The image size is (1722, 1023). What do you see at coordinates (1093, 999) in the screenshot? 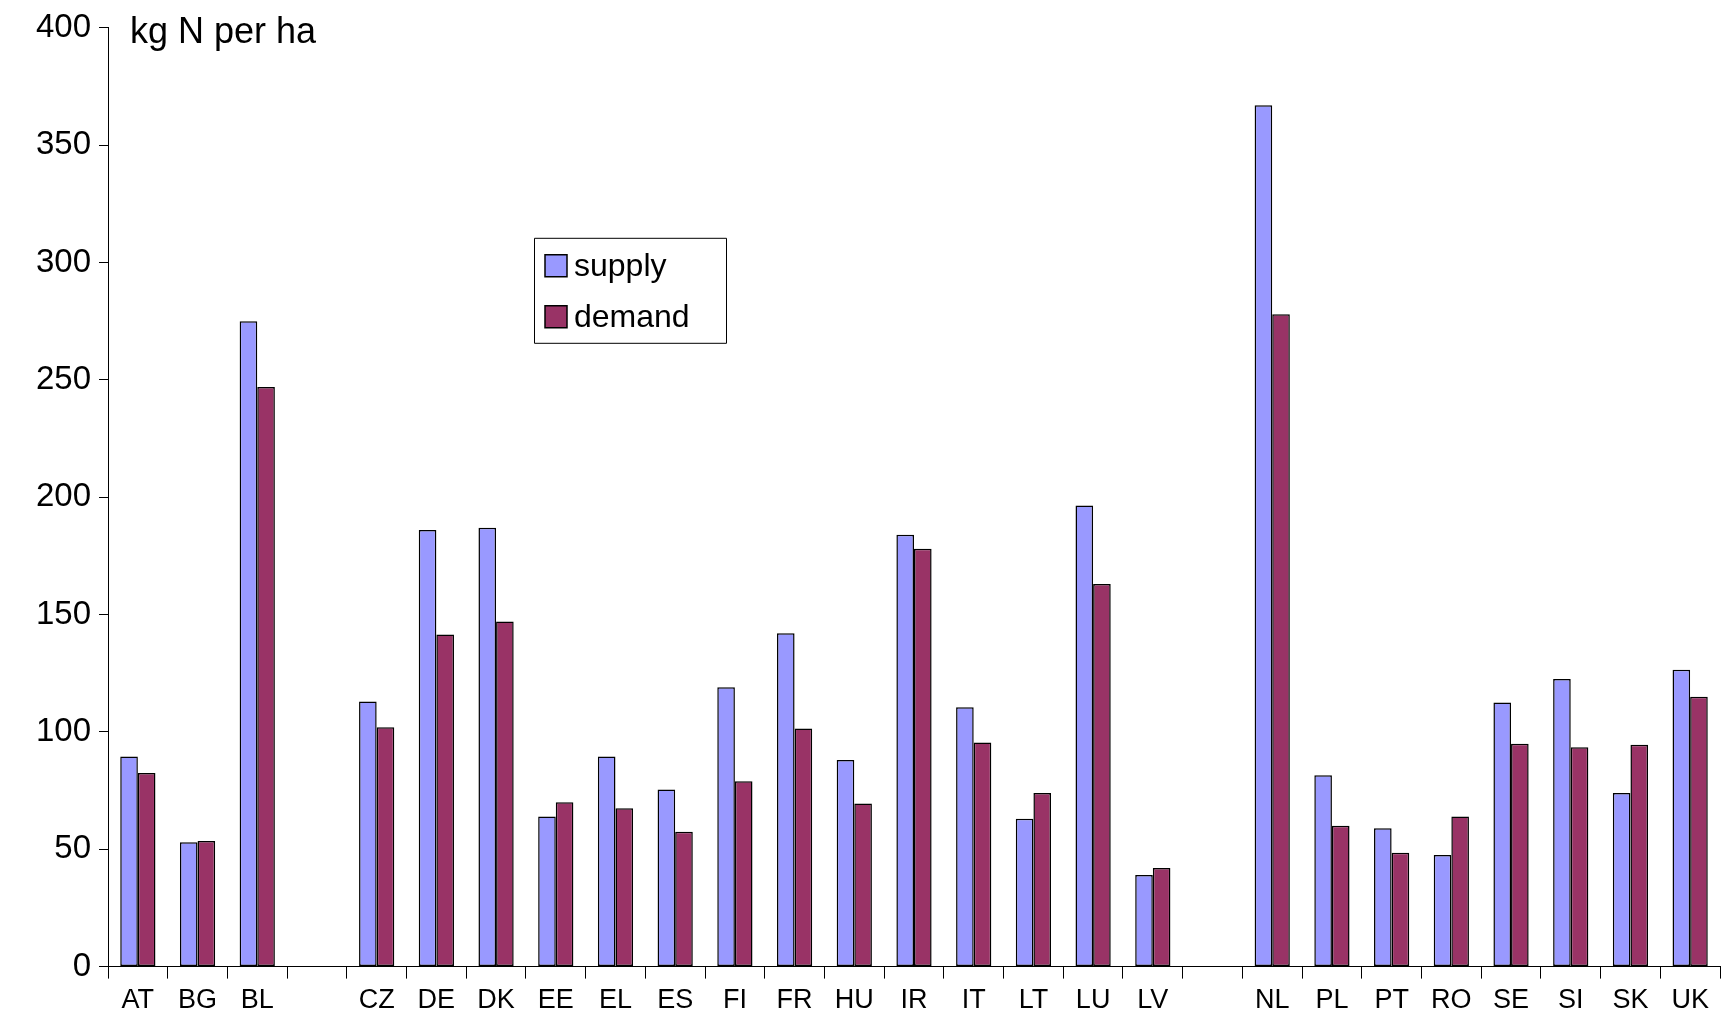
I see `x-tick-label: LU` at bounding box center [1093, 999].